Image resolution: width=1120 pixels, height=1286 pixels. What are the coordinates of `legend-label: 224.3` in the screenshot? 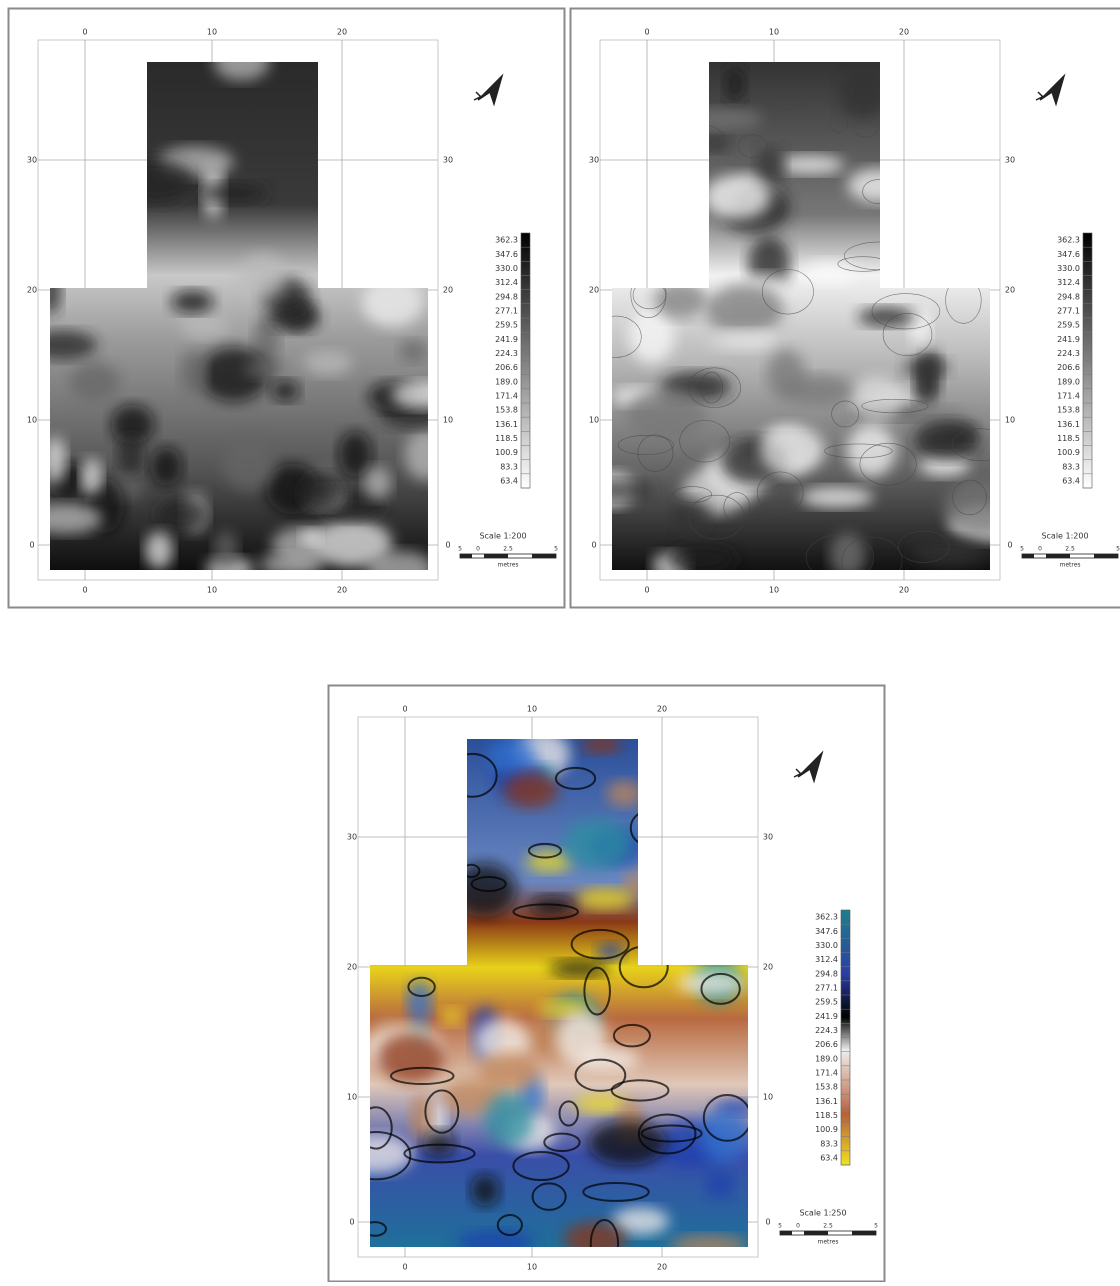 It's located at (506, 353).